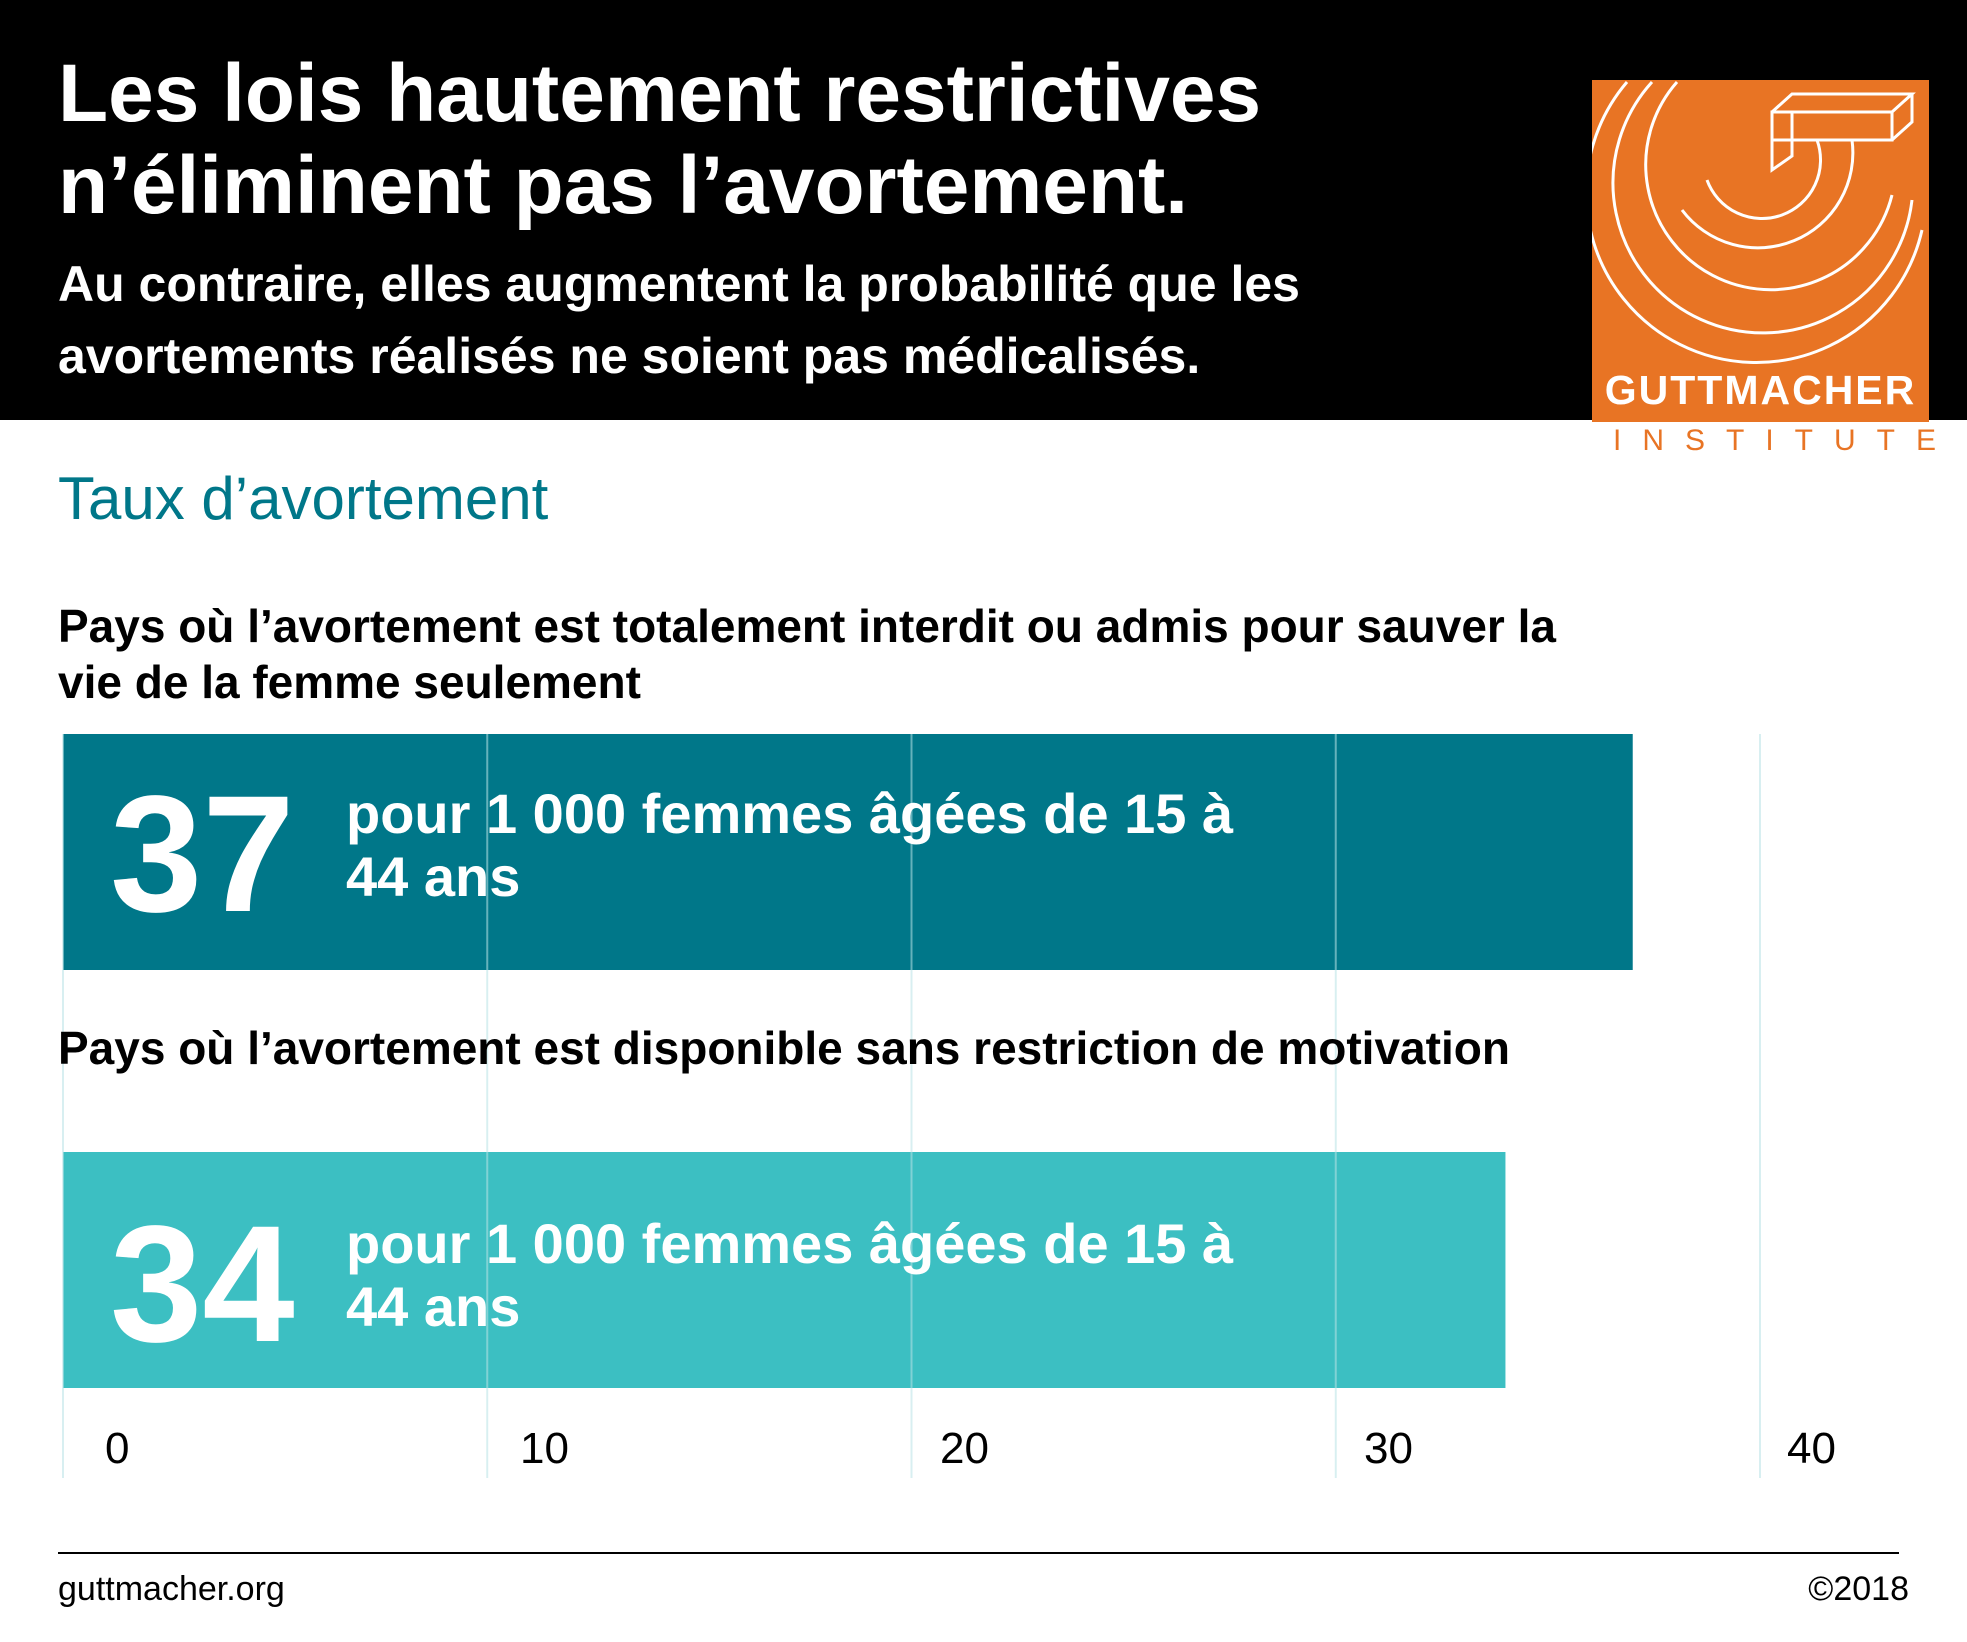 The image size is (1967, 1642). I want to click on chart-title: Taux d’avortement, so click(303, 498).